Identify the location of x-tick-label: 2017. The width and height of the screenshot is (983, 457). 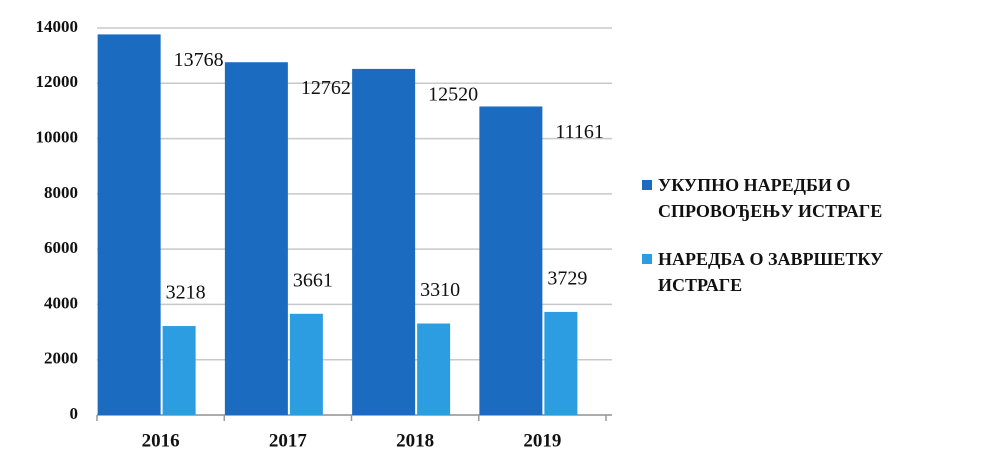
(288, 440).